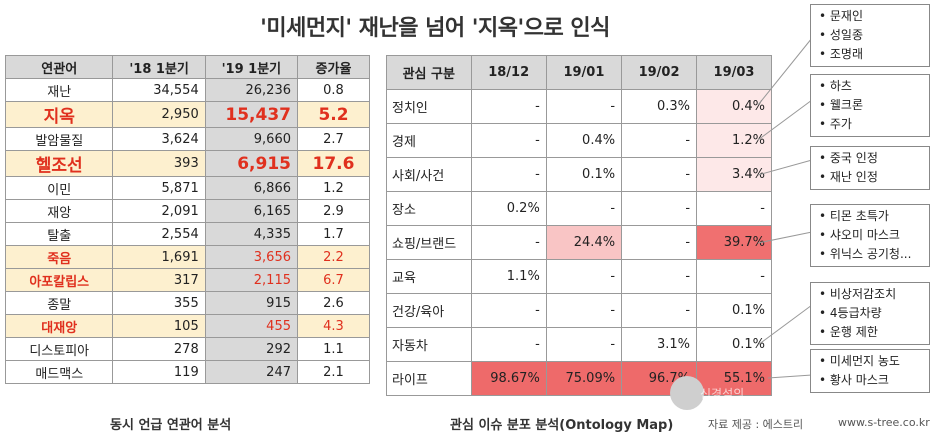 The width and height of the screenshot is (936, 441). What do you see at coordinates (59, 234) in the screenshot?
I see `kw-cell: 탈출` at bounding box center [59, 234].